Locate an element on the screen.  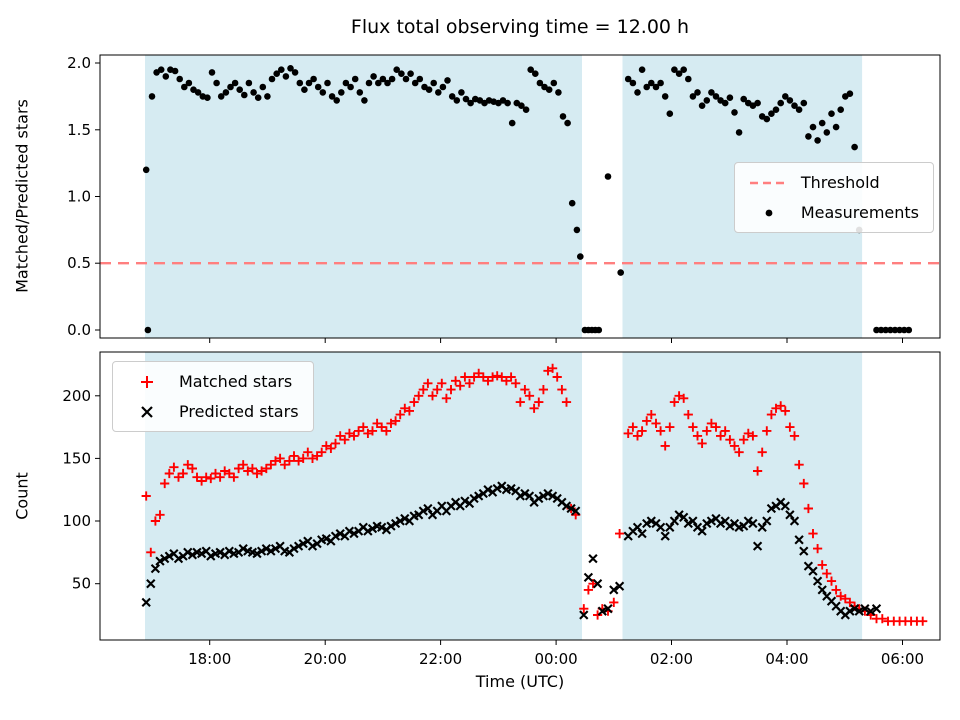
legend-label-measurements: Measurements is located at coordinates (859, 212).